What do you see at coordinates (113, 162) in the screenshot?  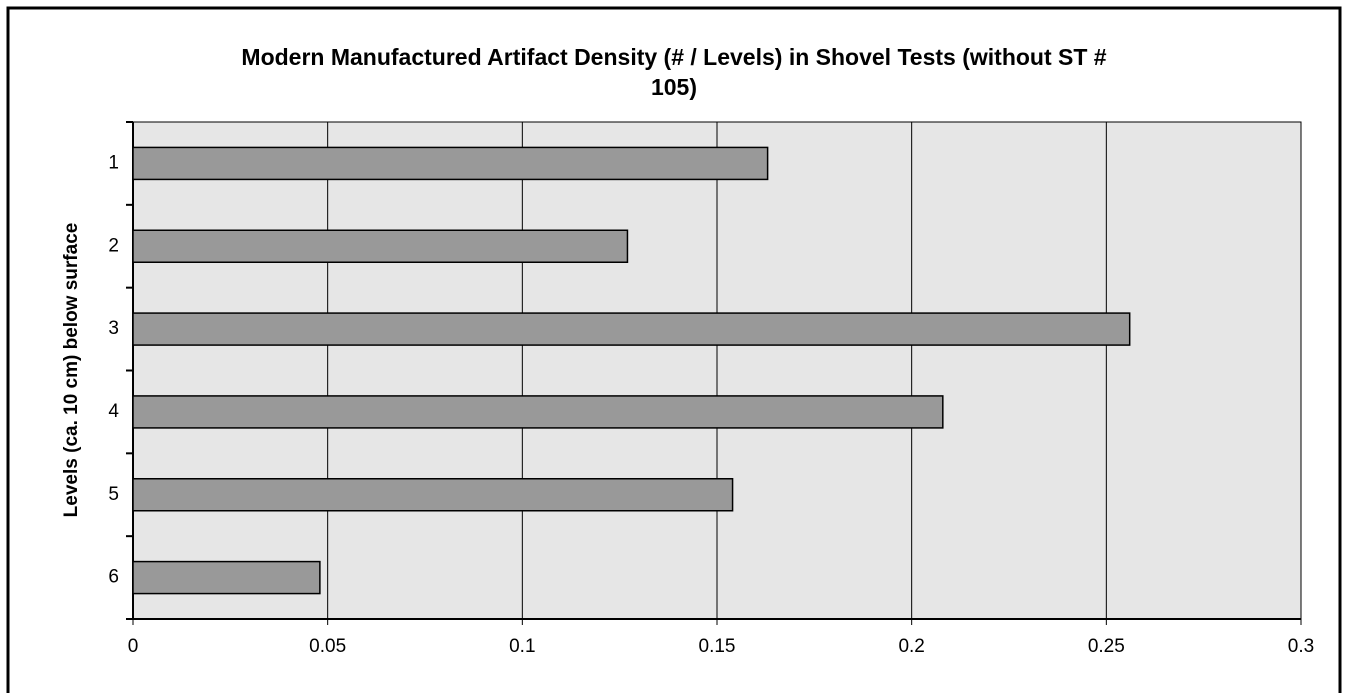 I see `y-tick-label: 1` at bounding box center [113, 162].